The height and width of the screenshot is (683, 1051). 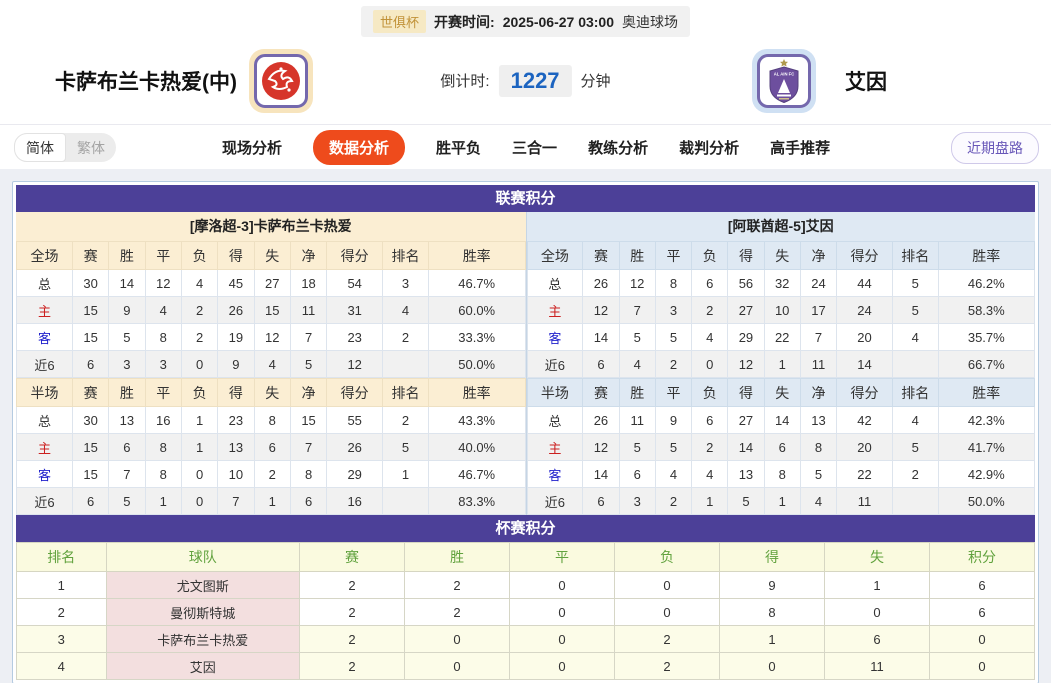 What do you see at coordinates (308, 392) in the screenshot?
I see `column-header: 净` at bounding box center [308, 392].